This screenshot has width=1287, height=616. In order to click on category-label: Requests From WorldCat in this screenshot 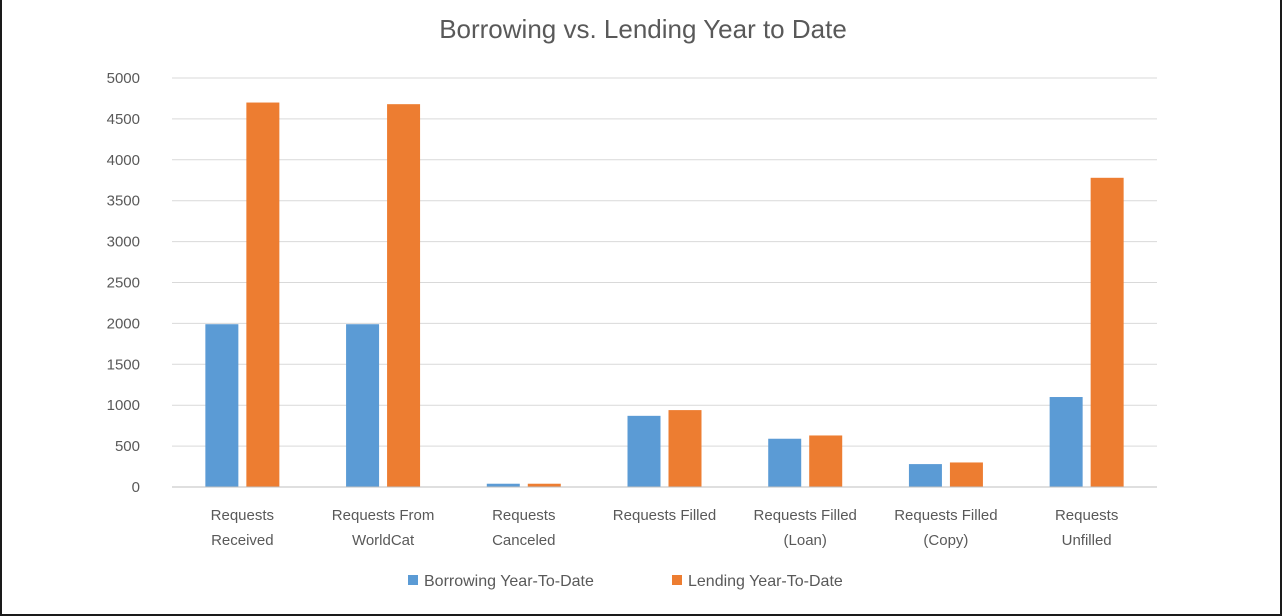, I will do `click(383, 528)`.